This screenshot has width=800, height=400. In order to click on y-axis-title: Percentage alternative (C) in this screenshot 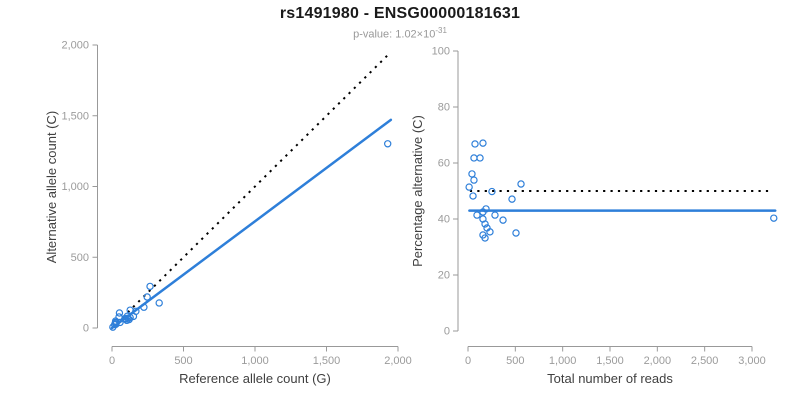, I will do `click(417, 191)`.